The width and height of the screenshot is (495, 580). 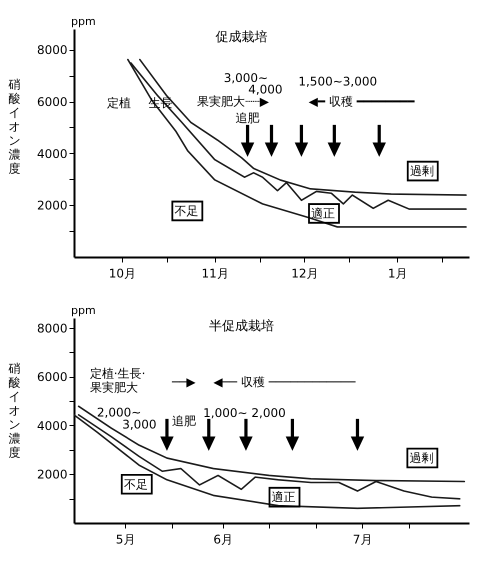 What do you see at coordinates (265, 89) in the screenshot?
I see `annotation: 4,000` at bounding box center [265, 89].